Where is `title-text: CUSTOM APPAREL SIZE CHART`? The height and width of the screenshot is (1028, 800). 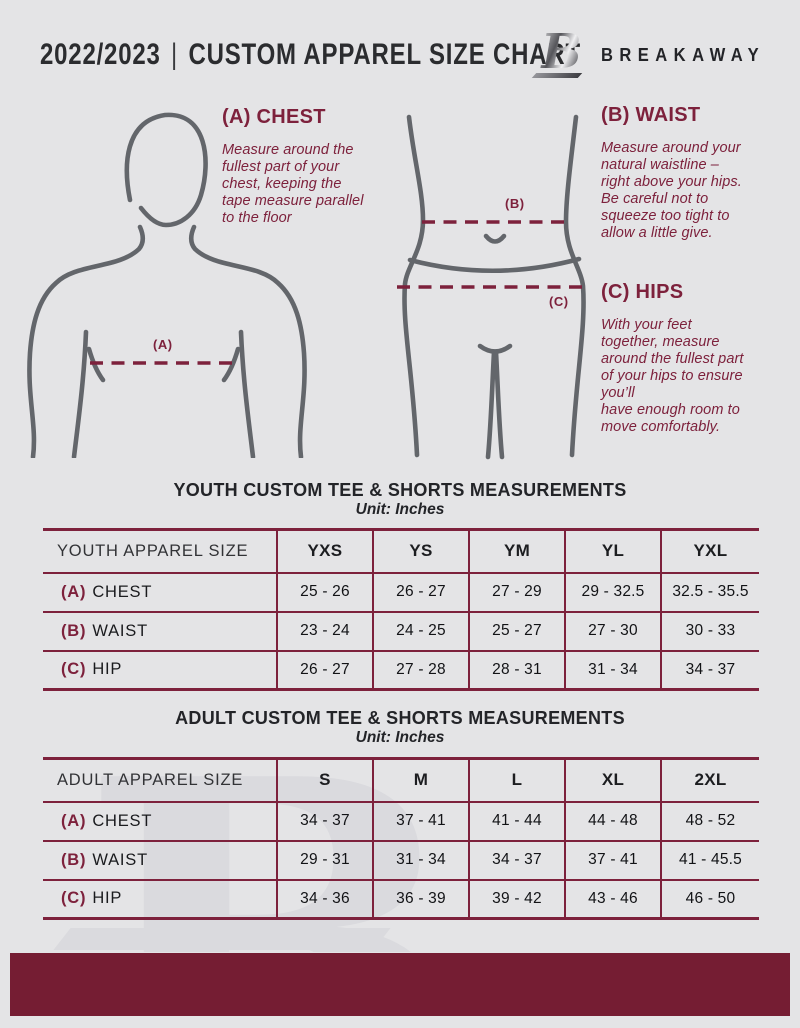 title-text: CUSTOM APPAREL SIZE CHART is located at coordinates (384, 54).